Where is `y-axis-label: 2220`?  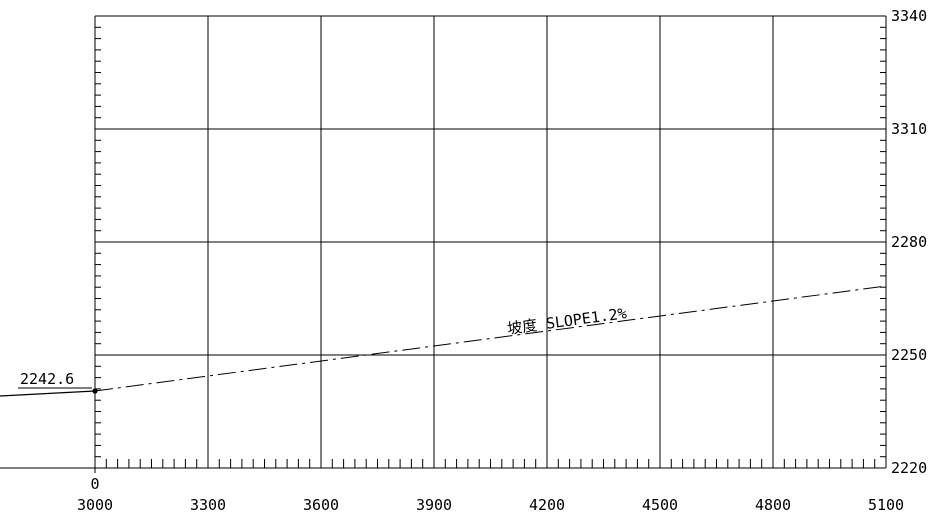 y-axis-label: 2220 is located at coordinates (909, 468).